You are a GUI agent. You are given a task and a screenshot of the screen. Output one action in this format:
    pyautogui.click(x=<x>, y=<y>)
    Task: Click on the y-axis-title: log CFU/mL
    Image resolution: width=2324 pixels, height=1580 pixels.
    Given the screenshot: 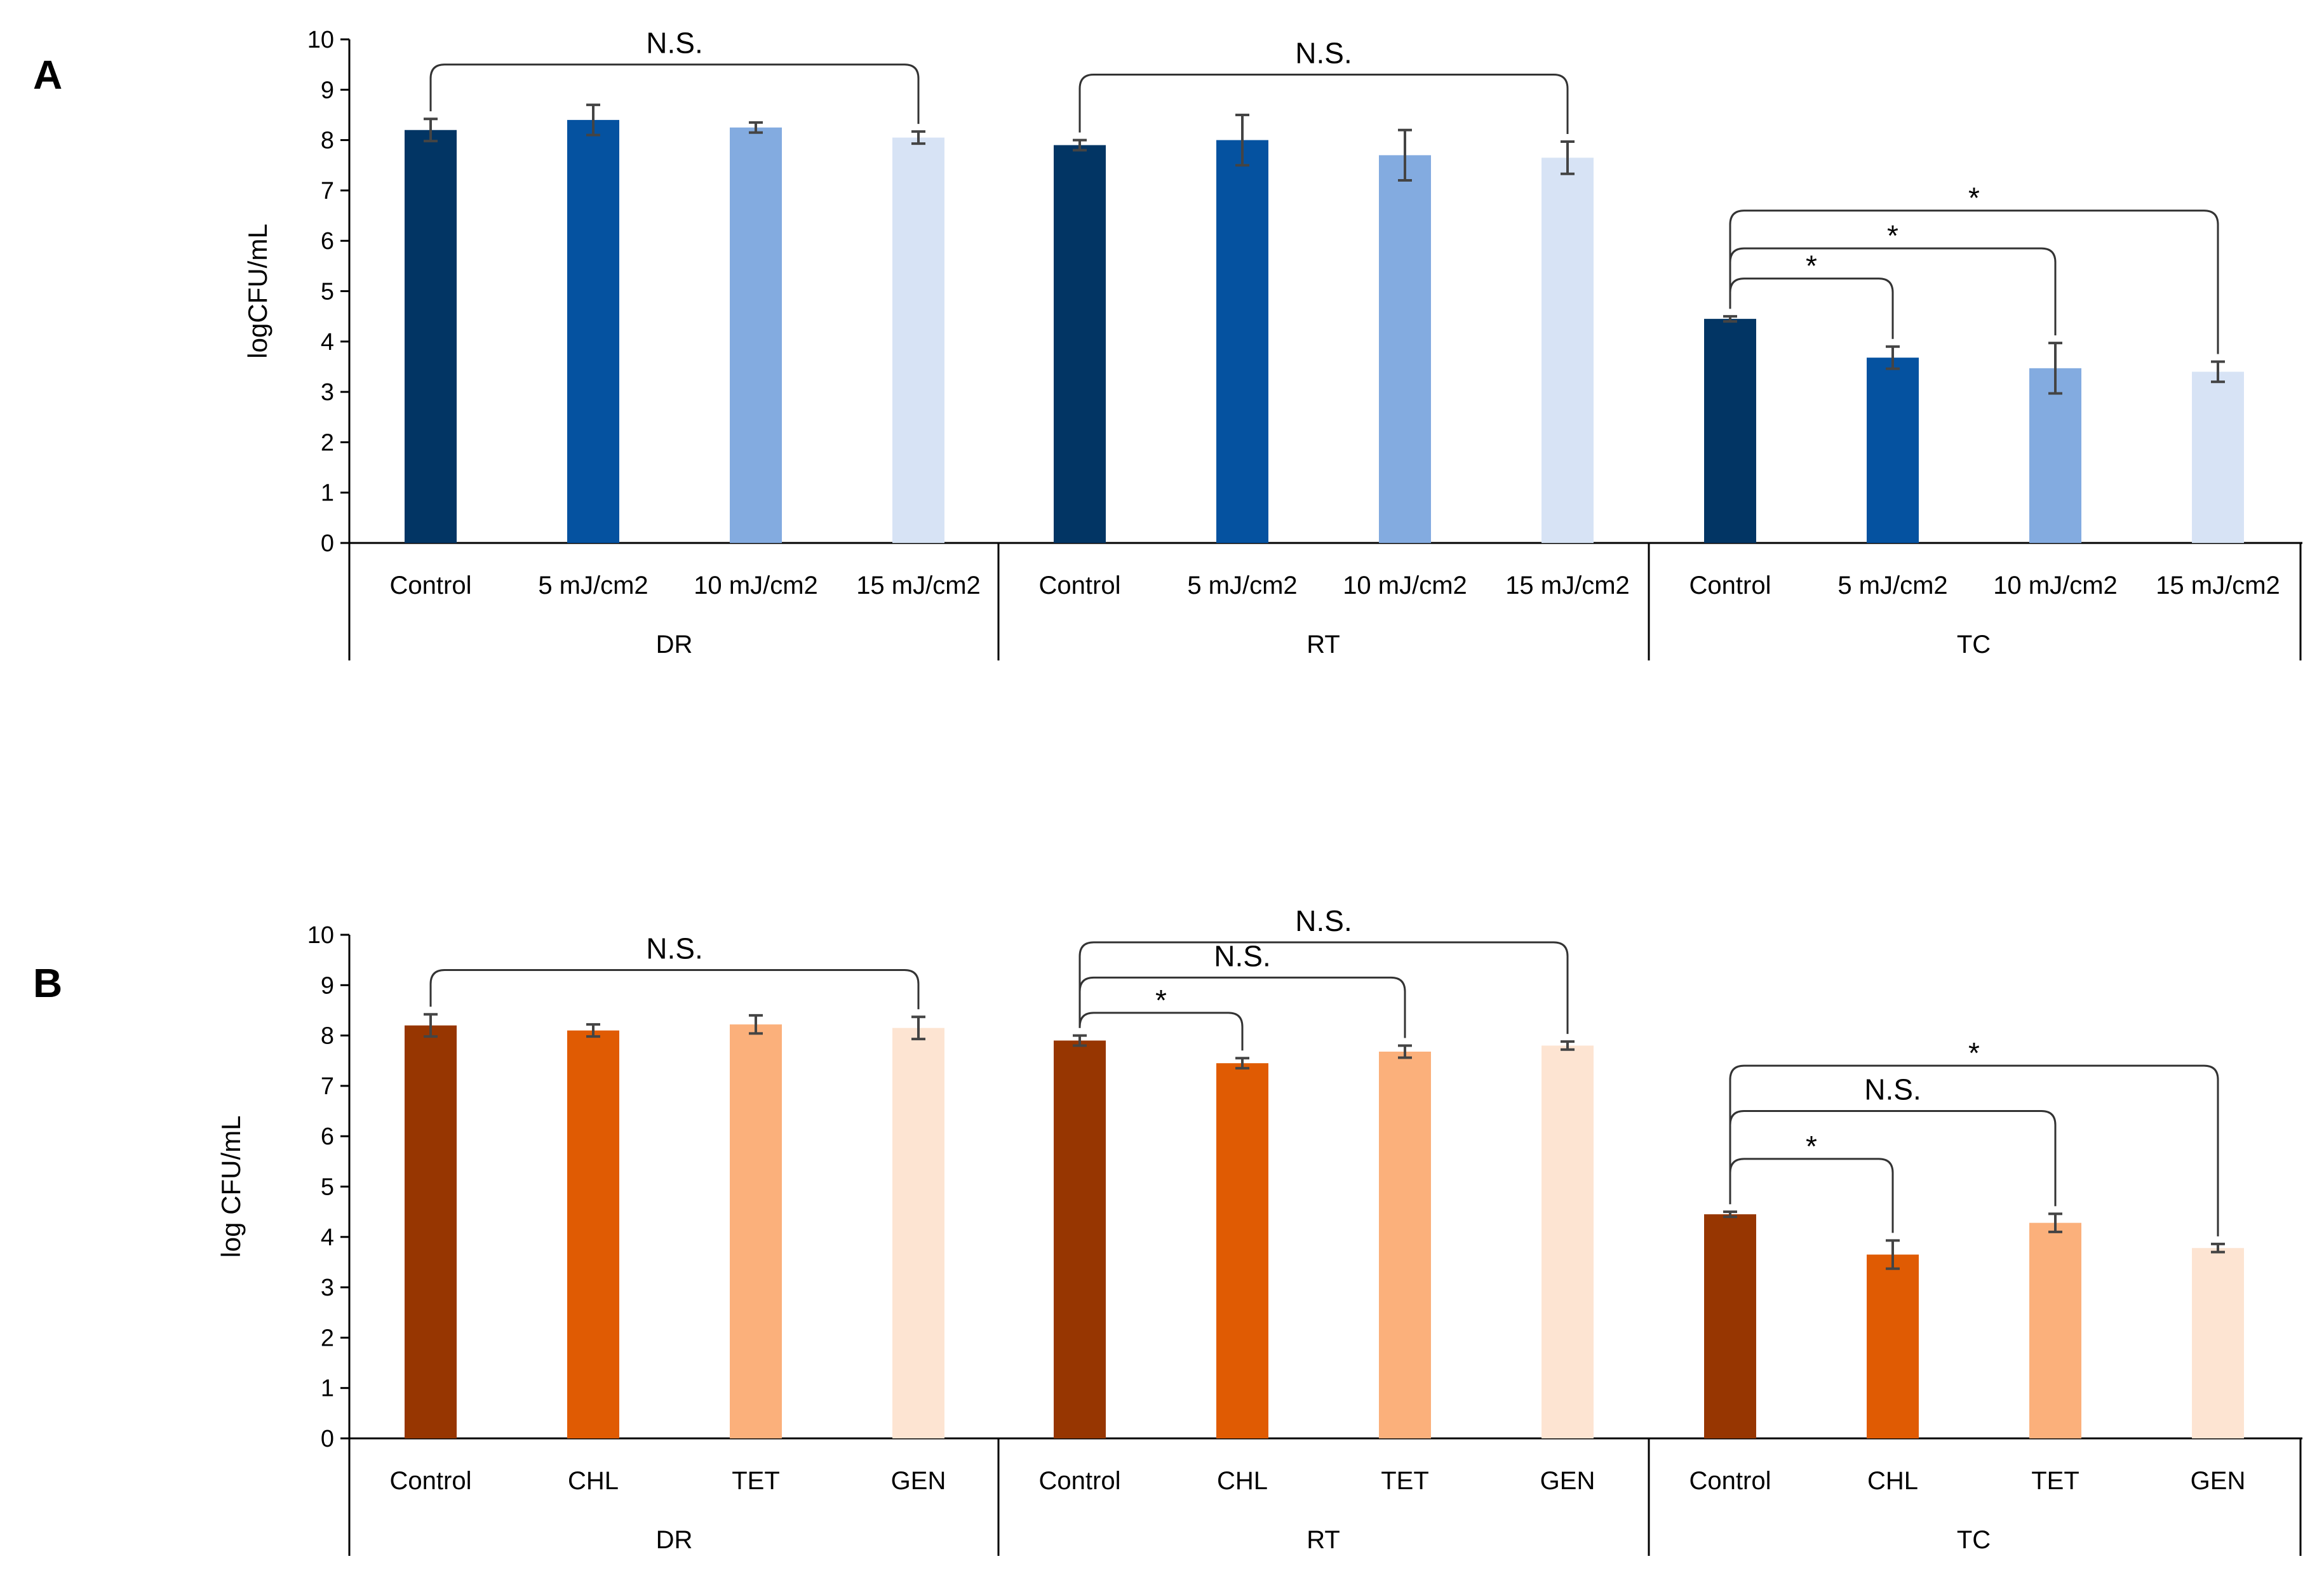 What is the action you would take?
    pyautogui.click(x=231, y=1186)
    